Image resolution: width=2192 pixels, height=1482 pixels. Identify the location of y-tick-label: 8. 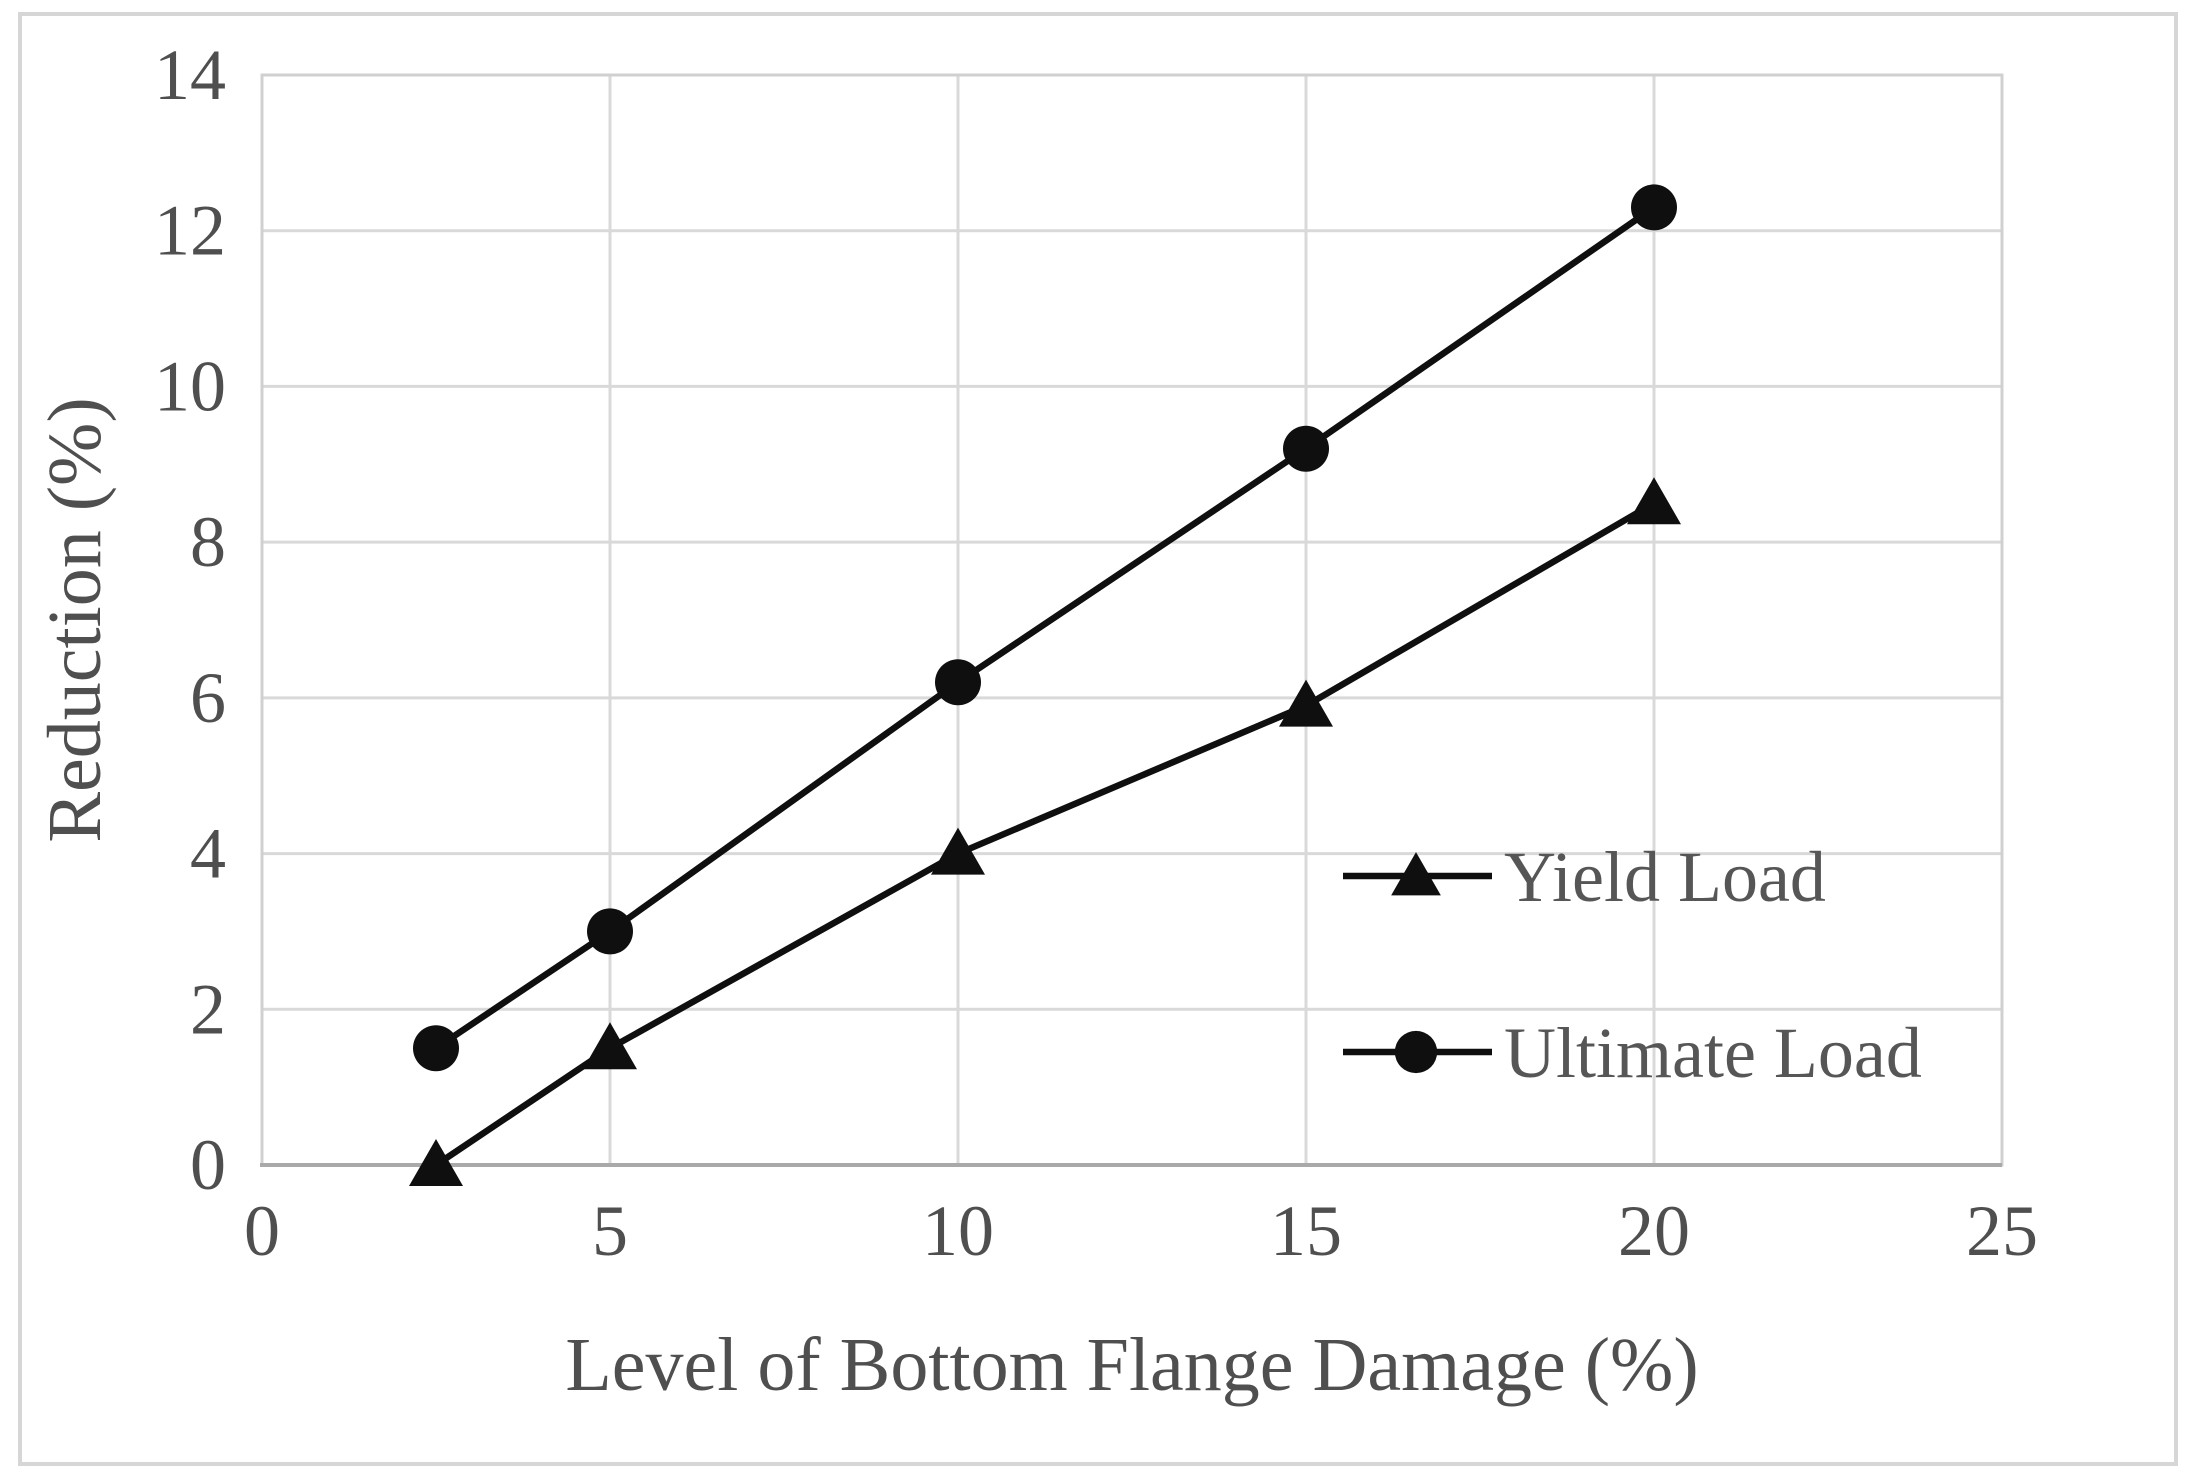
(208, 542).